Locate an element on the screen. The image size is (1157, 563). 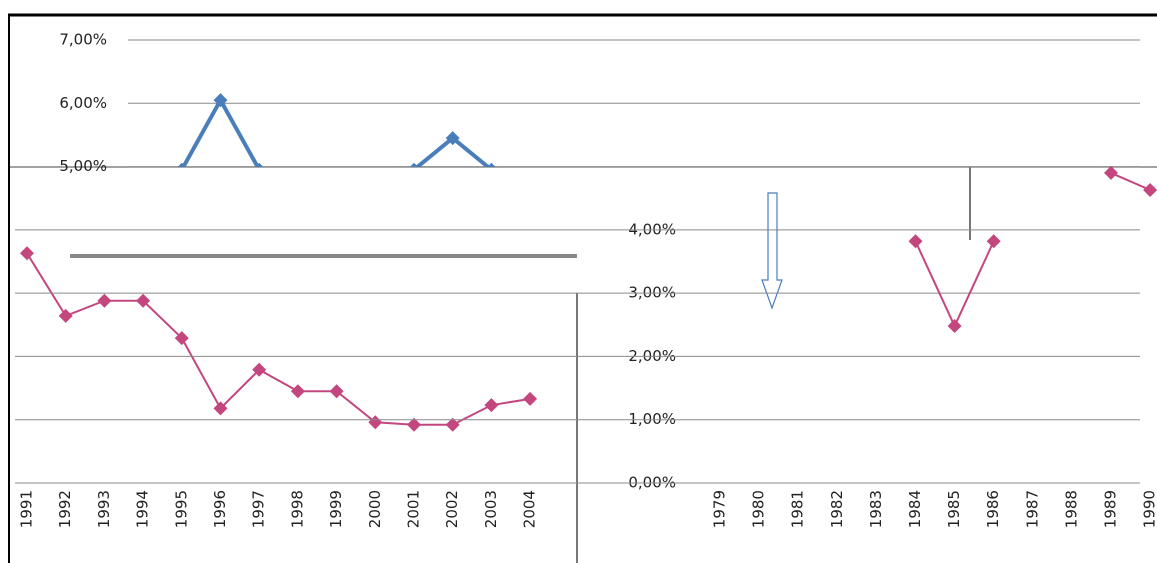
x-tick-label: 1997 is located at coordinates (259, 509).